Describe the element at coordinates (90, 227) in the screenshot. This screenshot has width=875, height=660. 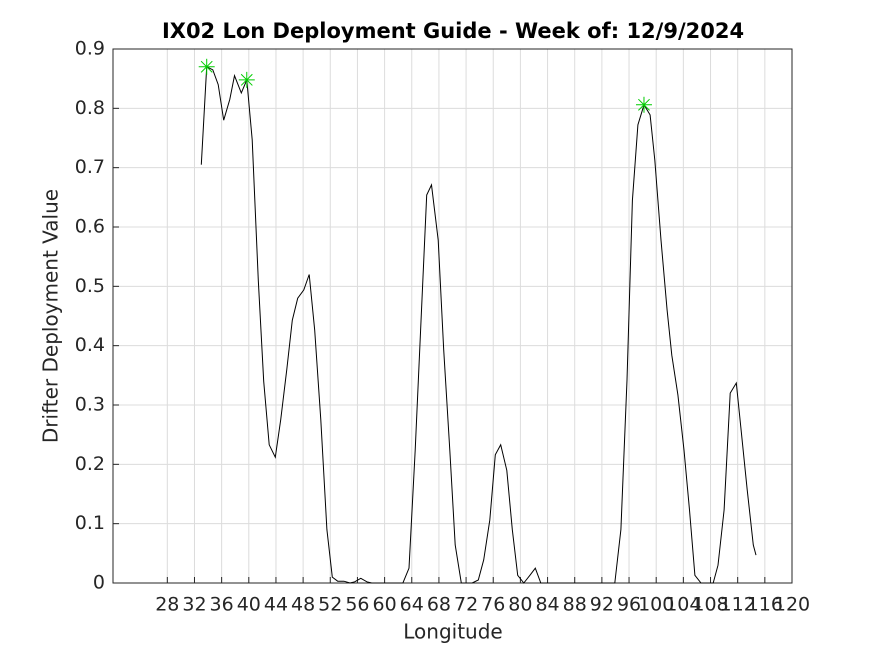
I see `y-tick-label: 0.6` at that location.